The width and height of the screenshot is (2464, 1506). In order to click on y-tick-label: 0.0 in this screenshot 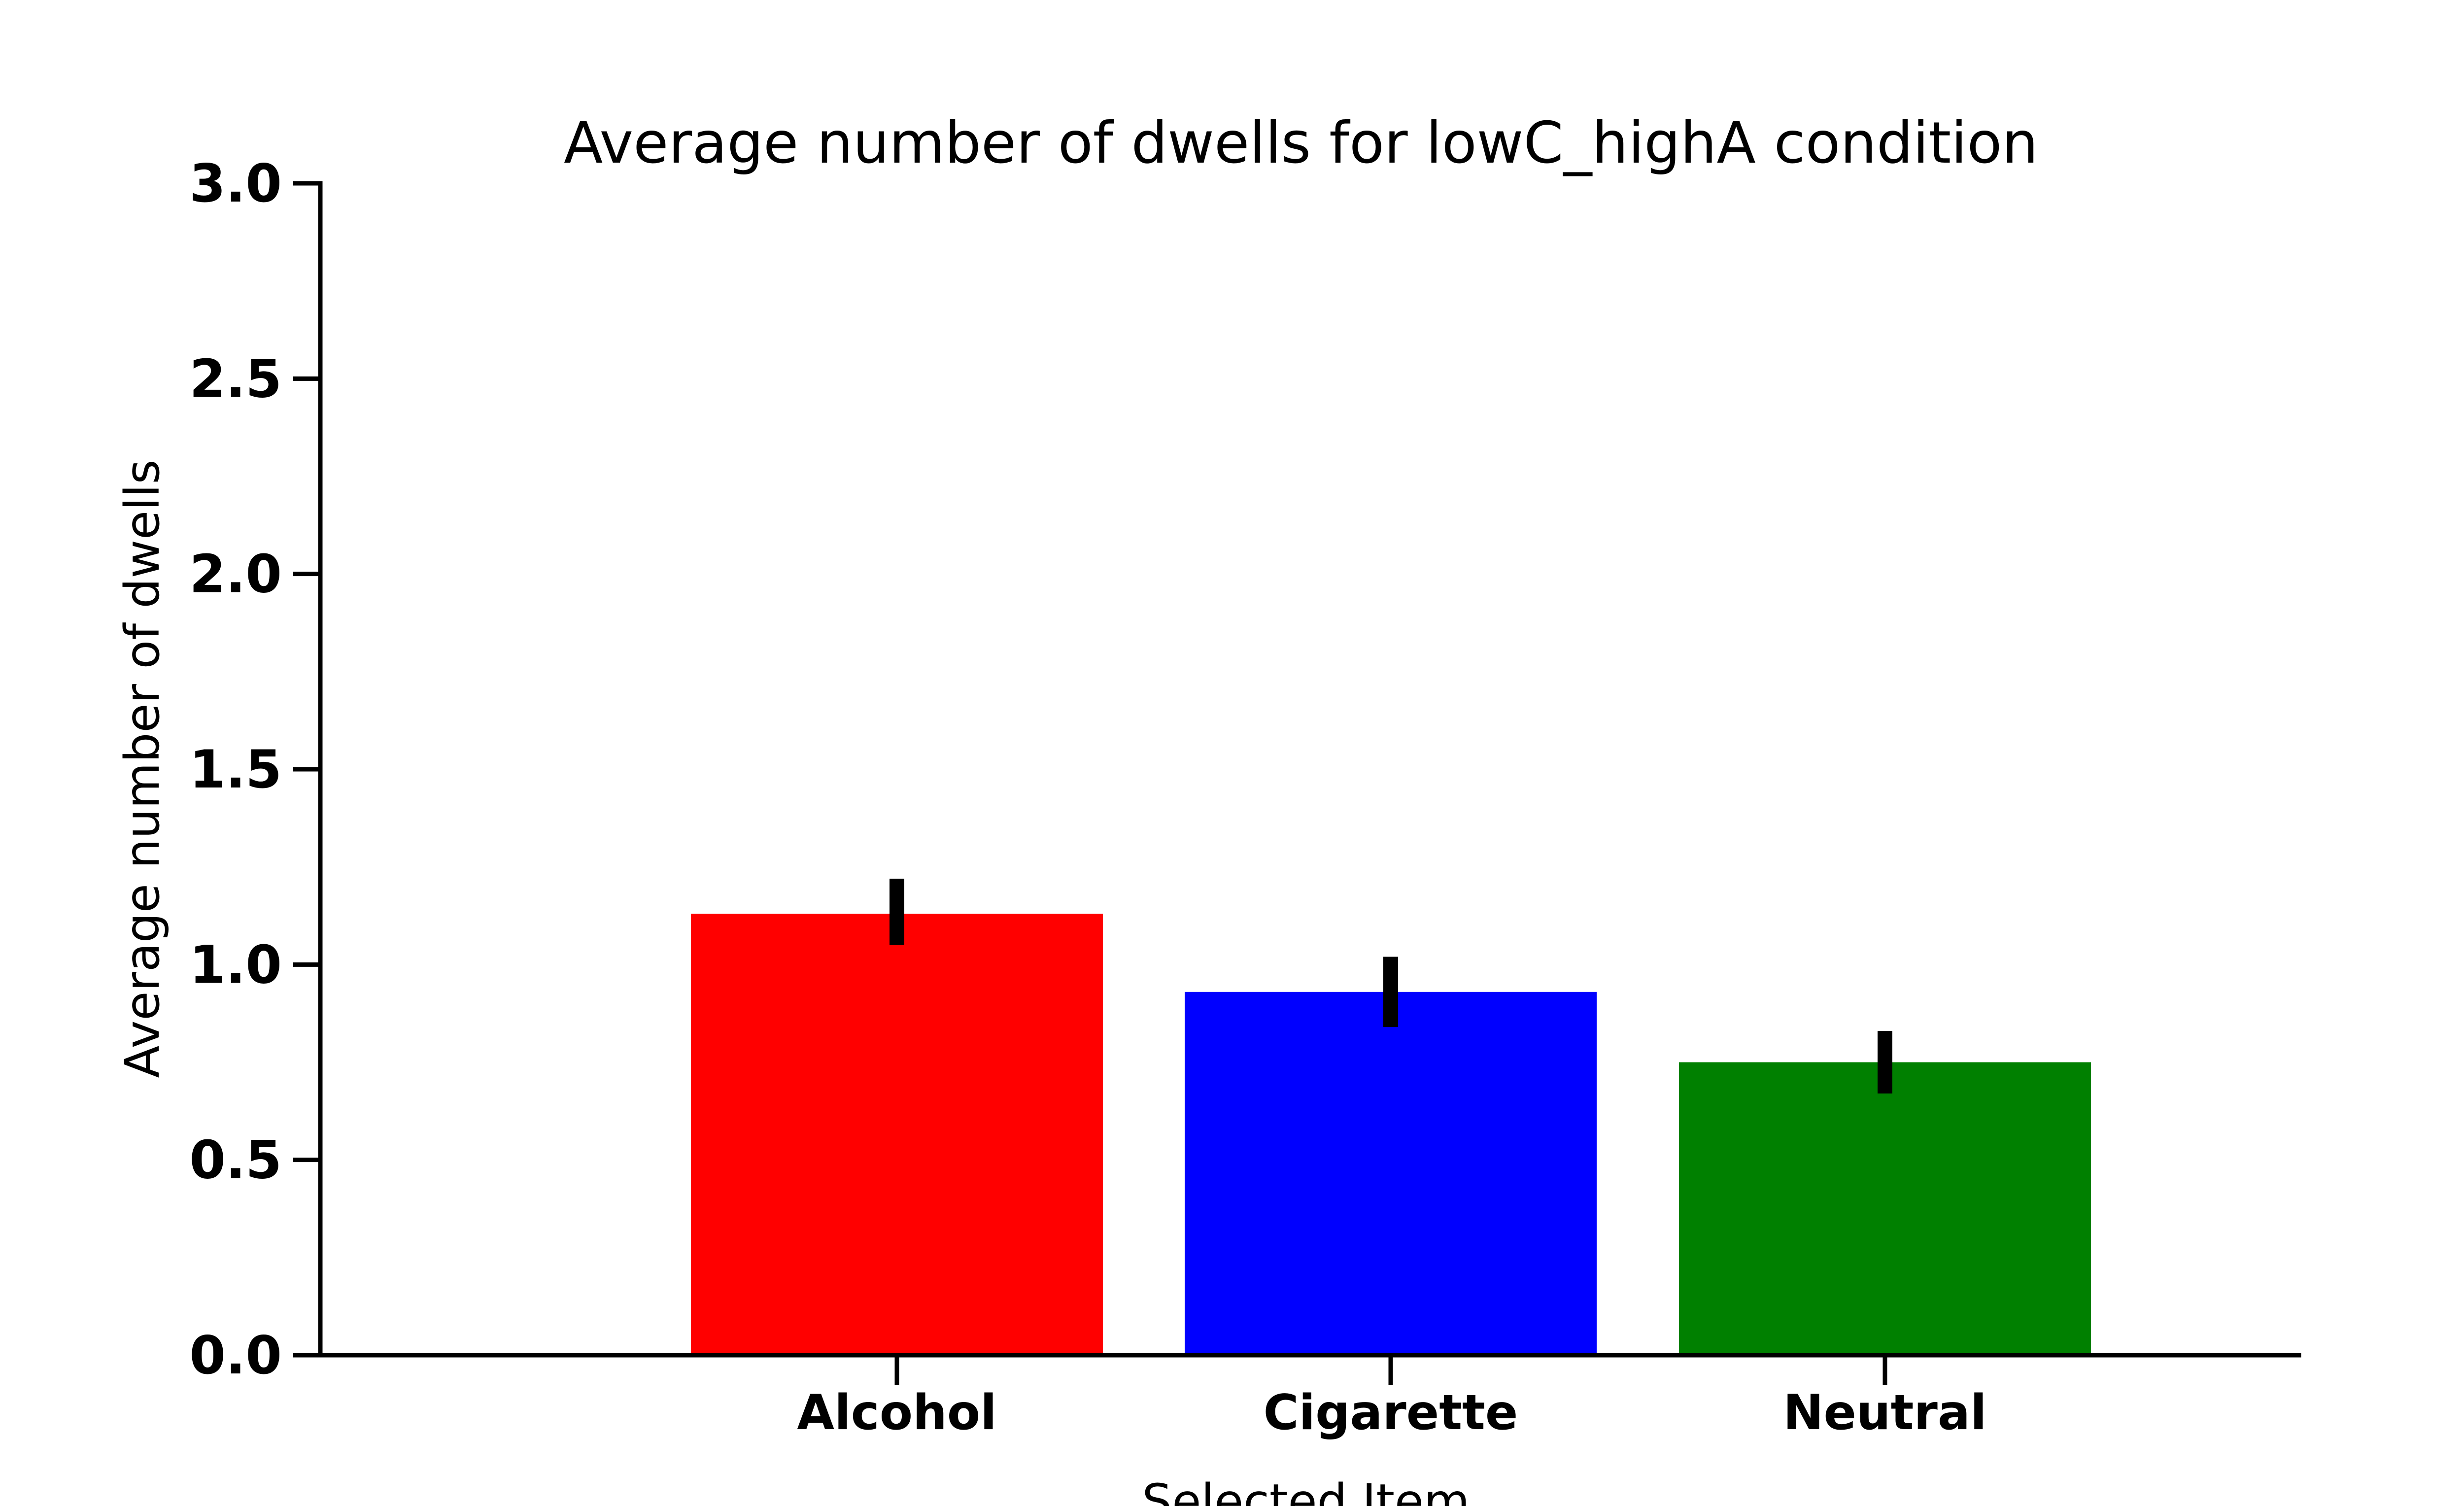, I will do `click(235, 1355)`.